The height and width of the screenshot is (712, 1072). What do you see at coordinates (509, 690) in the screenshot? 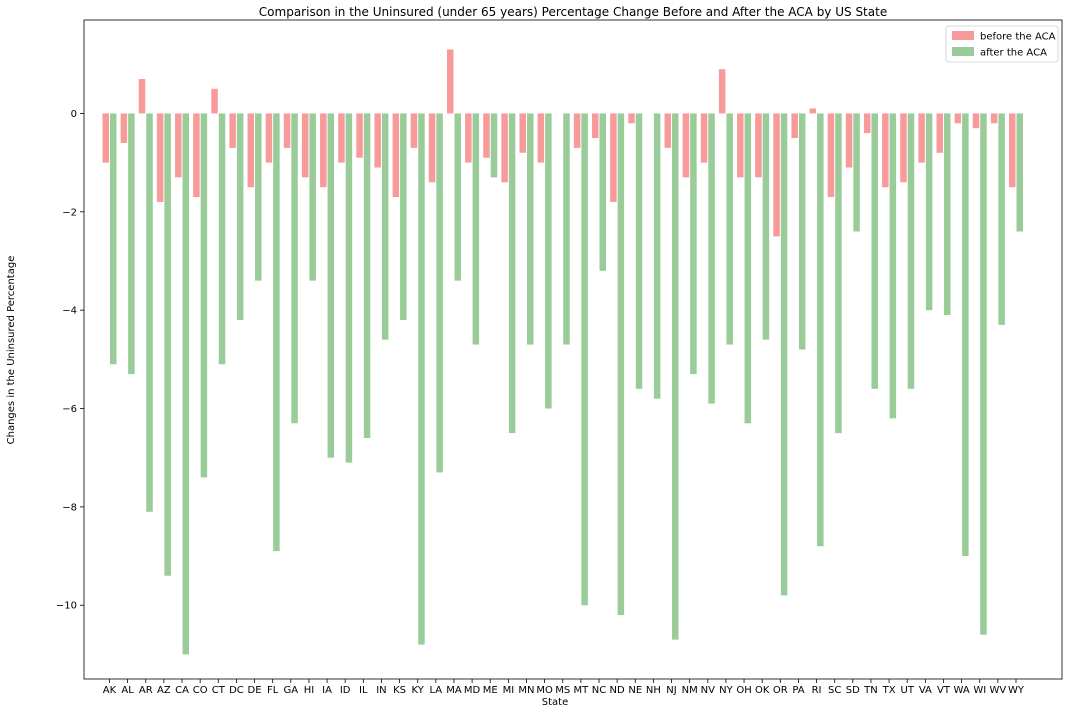
I see `x-tick-label-mi: MI` at bounding box center [509, 690].